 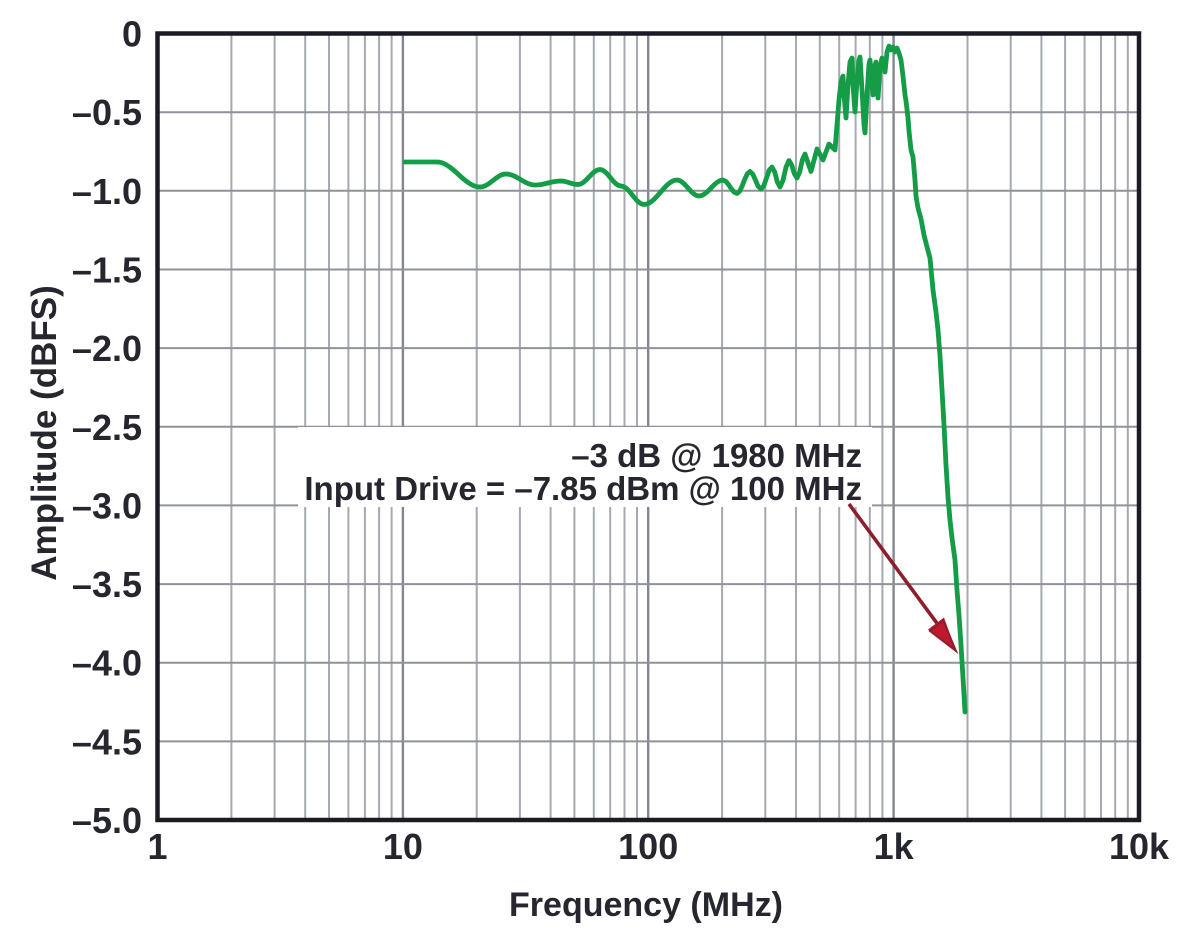 I want to click on svg-text: –1.0, so click(x=107, y=191).